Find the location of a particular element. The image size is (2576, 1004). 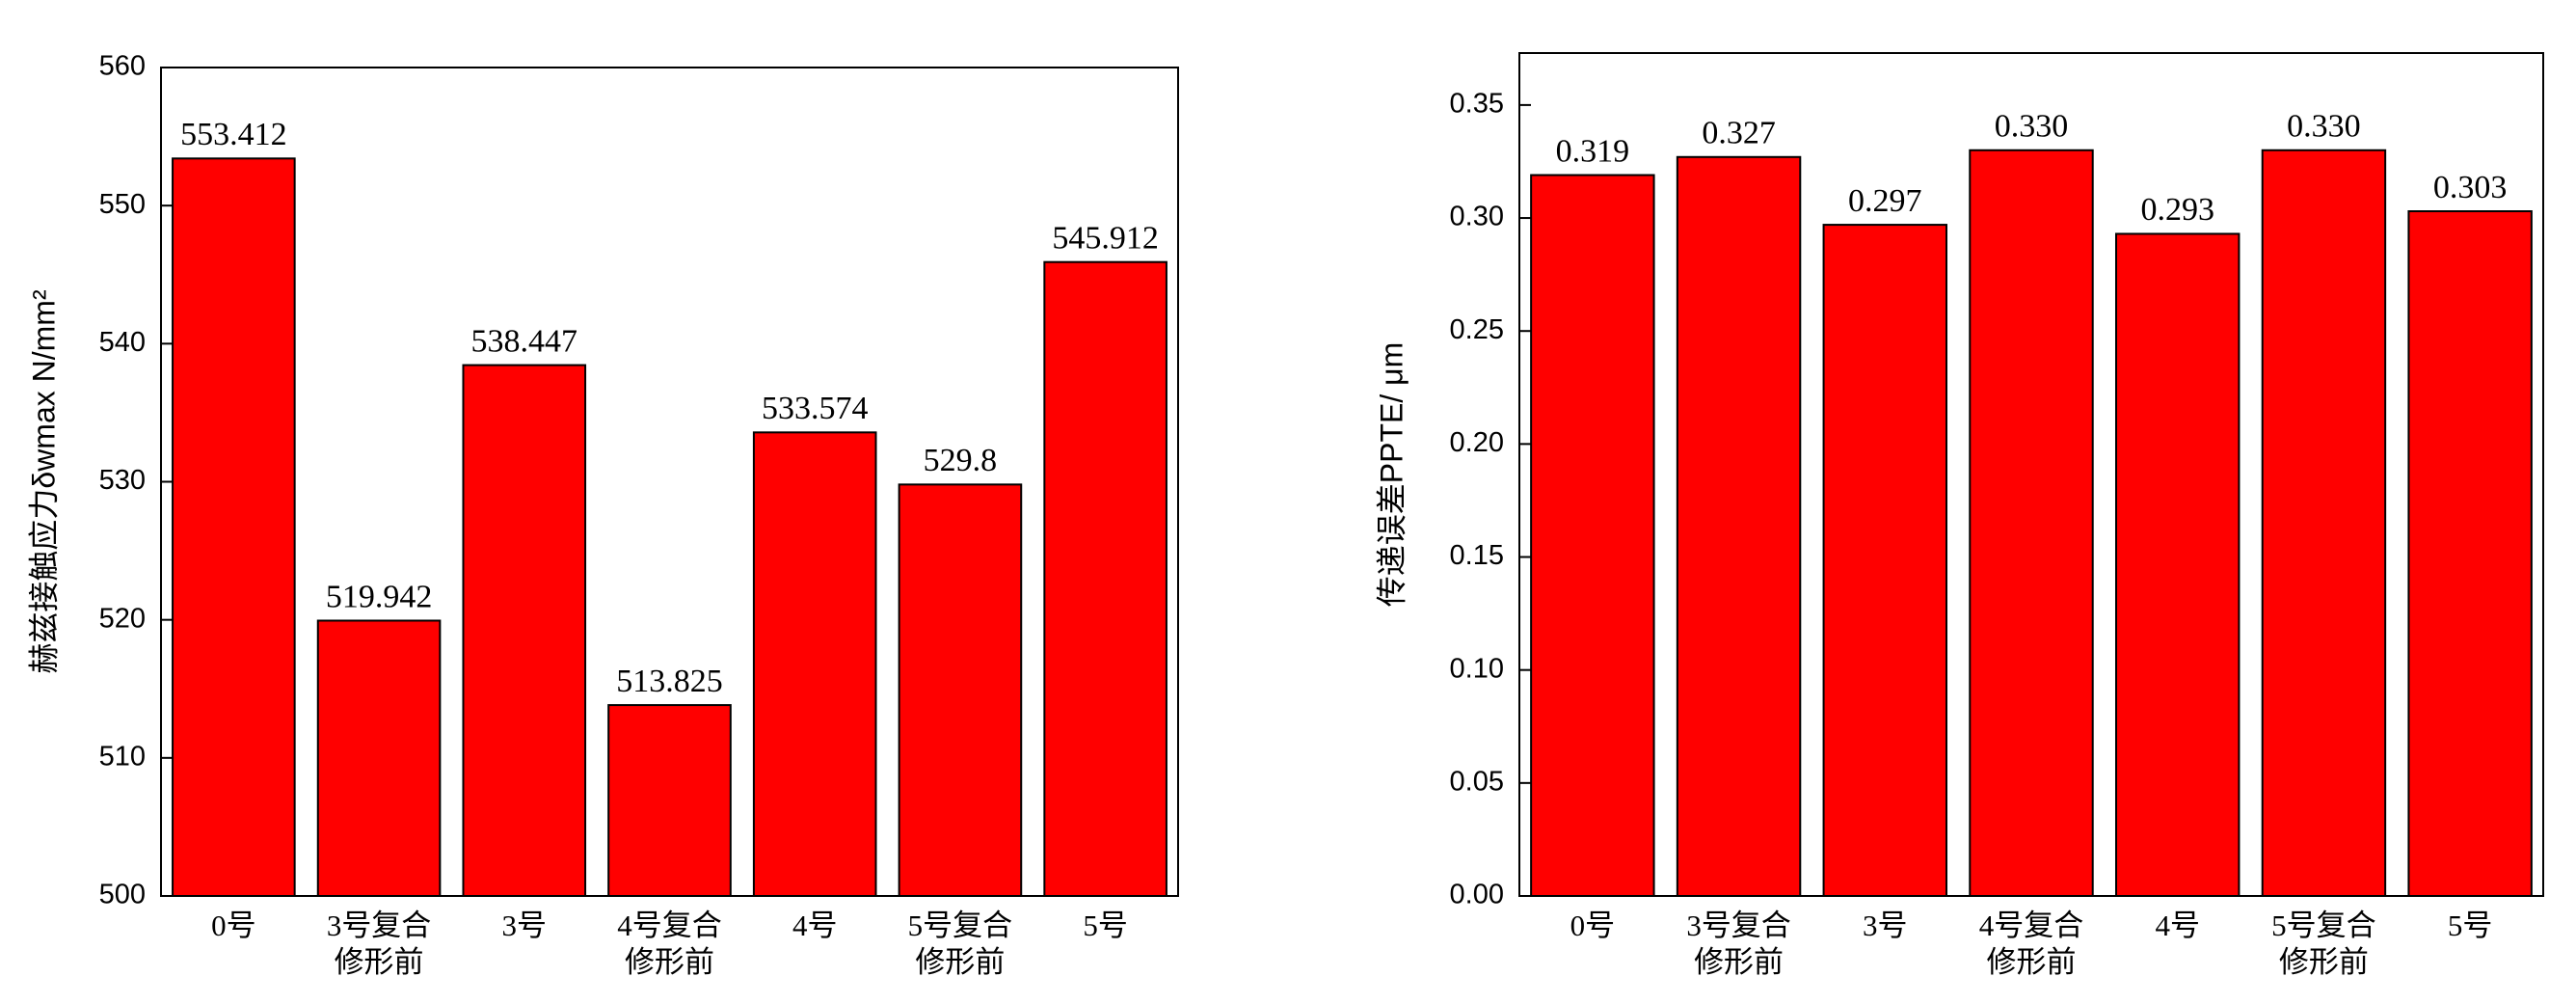

data-label: 513.825 is located at coordinates (670, 681).